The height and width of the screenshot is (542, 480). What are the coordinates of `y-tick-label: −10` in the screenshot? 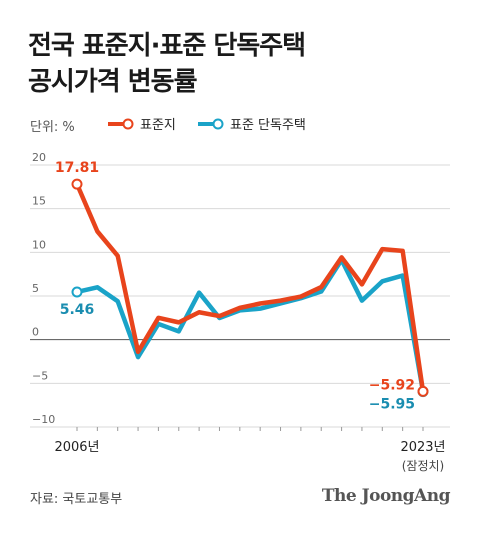 It's located at (43, 419).